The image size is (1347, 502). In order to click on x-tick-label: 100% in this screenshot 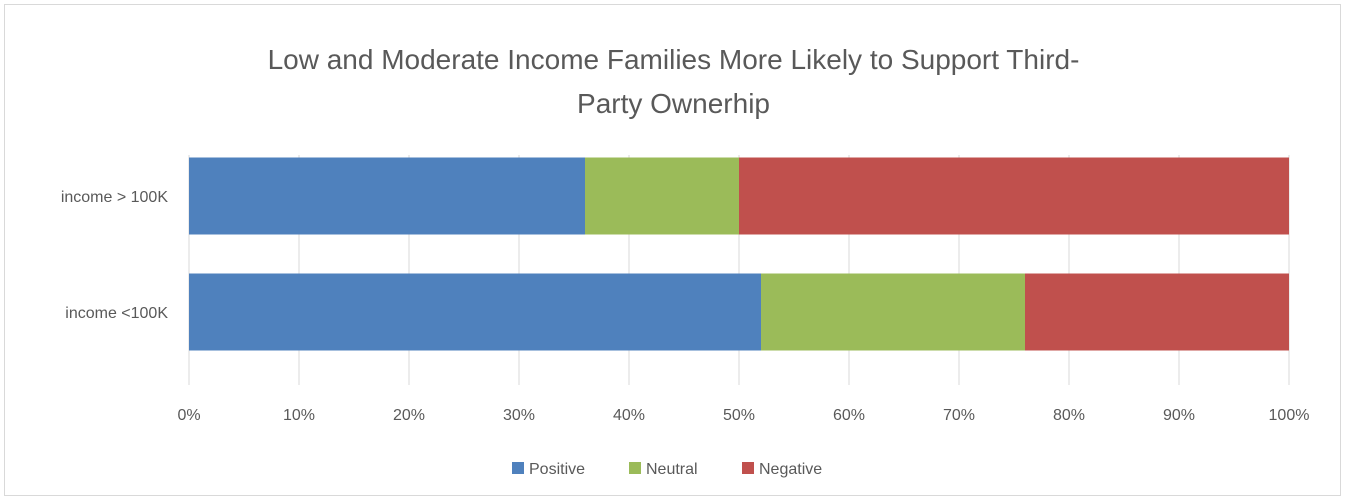, I will do `click(1289, 415)`.